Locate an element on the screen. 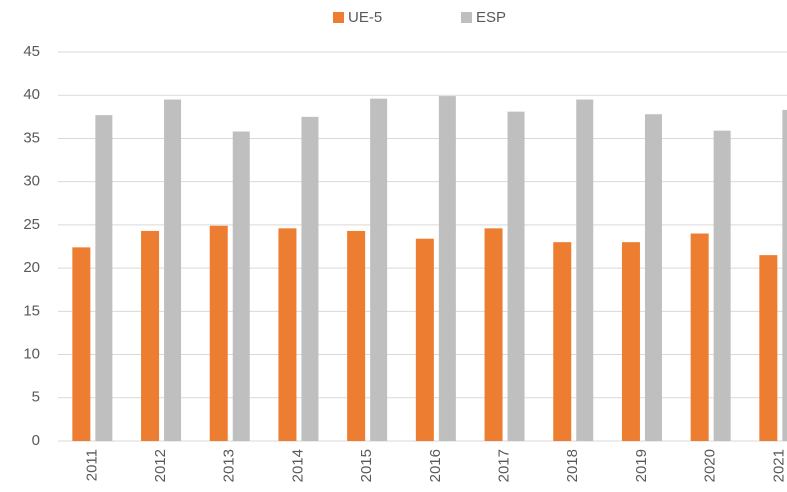 Image resolution: width=787 pixels, height=492 pixels. x-tick-label: 2013 is located at coordinates (229, 465).